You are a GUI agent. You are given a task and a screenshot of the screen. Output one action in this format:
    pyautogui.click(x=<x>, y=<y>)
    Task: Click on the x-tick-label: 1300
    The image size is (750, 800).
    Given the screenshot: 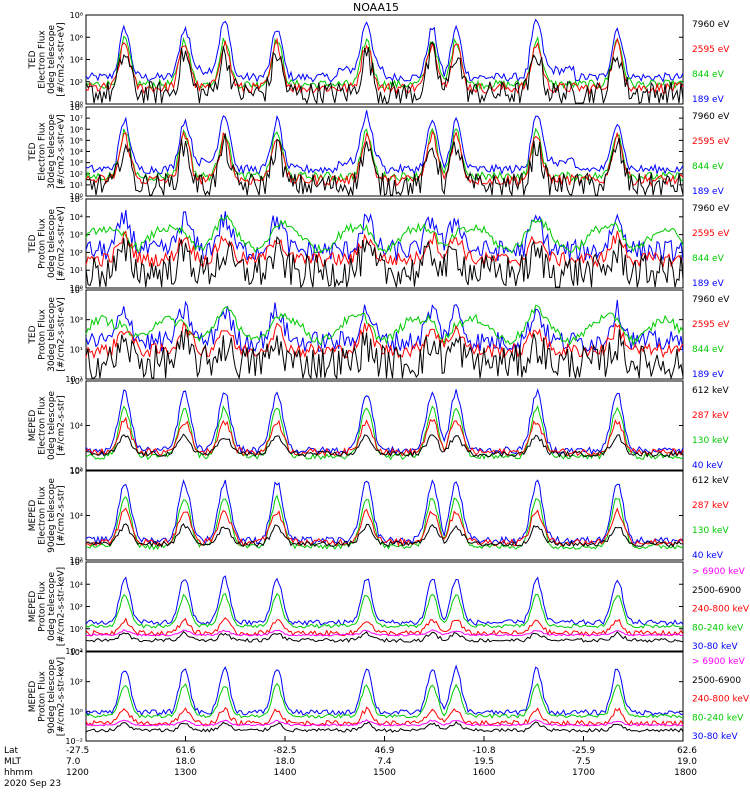 What is the action you would take?
    pyautogui.click(x=185, y=773)
    